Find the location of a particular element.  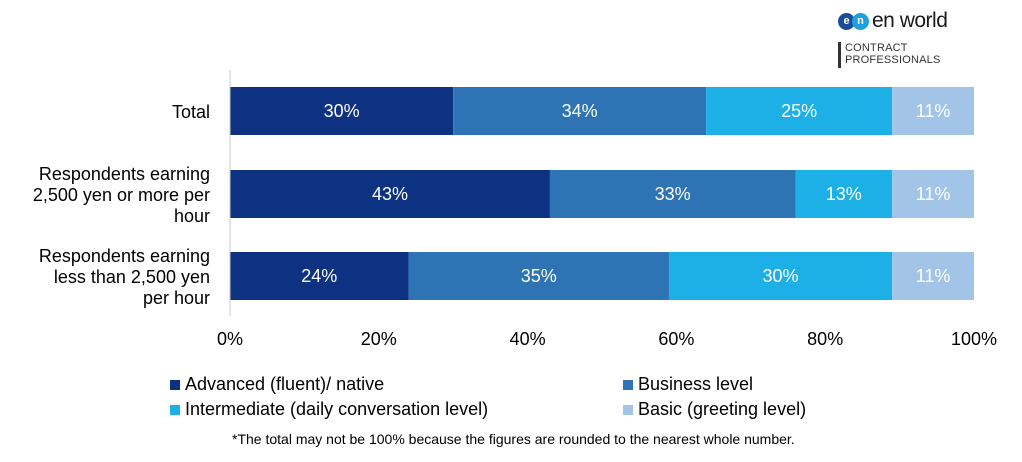

data-label-3-series-2: 35% is located at coordinates (539, 276).